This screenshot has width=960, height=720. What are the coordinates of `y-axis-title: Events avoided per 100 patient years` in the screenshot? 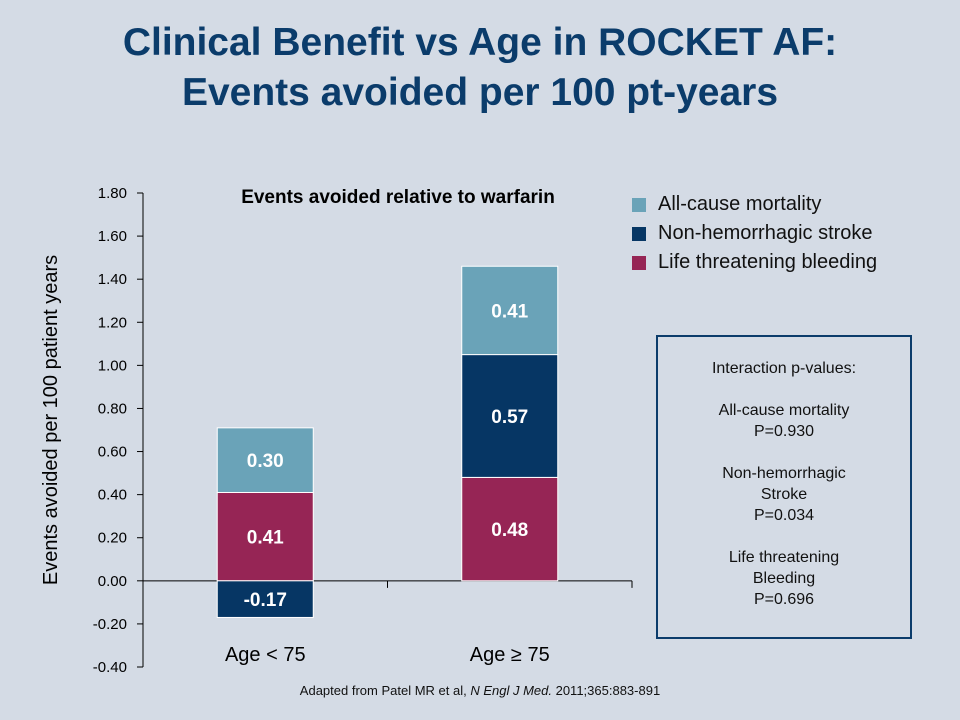 It's located at (51, 420).